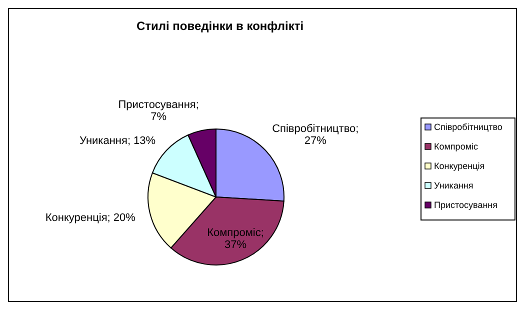 This screenshot has width=525, height=310. I want to click on data-label: Компроміс; 37%, so click(235, 239).